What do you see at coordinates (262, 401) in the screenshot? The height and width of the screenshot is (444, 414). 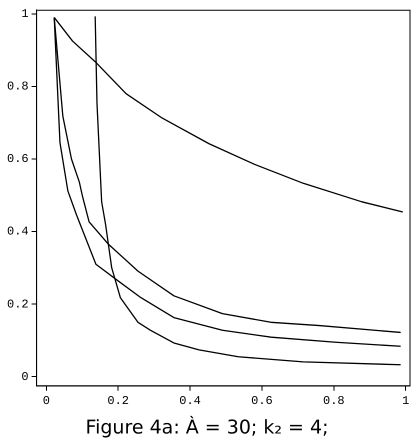 I see `x-tick-label: 0.6` at bounding box center [262, 401].